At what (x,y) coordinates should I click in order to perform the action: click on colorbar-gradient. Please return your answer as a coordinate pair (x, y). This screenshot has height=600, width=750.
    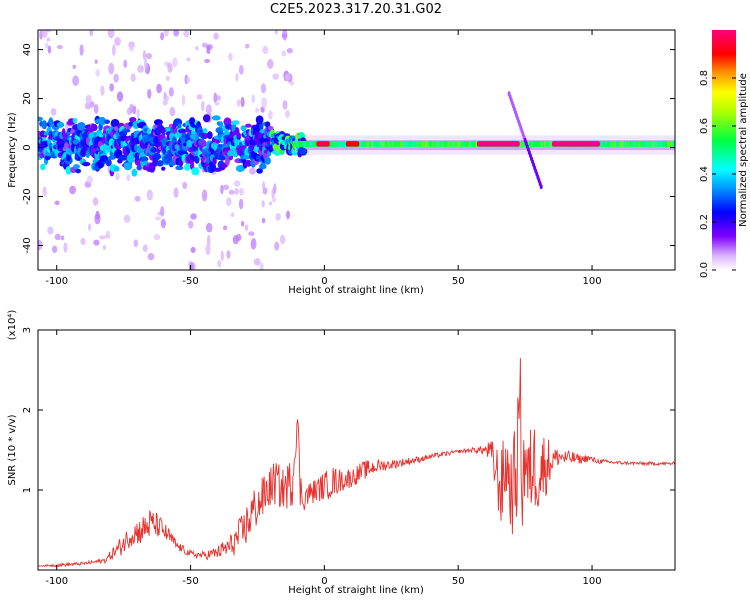
    Looking at the image, I should click on (724, 150).